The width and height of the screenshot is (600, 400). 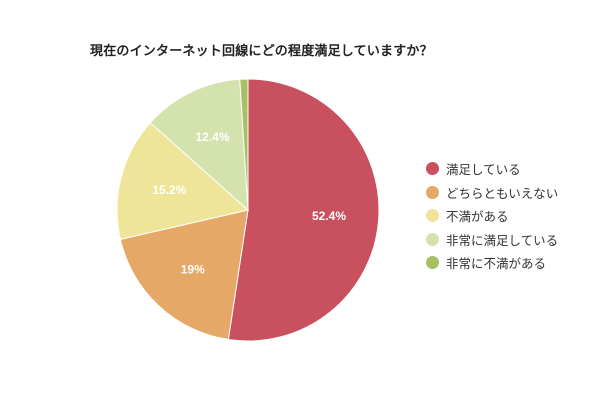 What do you see at coordinates (212, 137) in the screenshot?
I see `slice-value-label: 12.4%` at bounding box center [212, 137].